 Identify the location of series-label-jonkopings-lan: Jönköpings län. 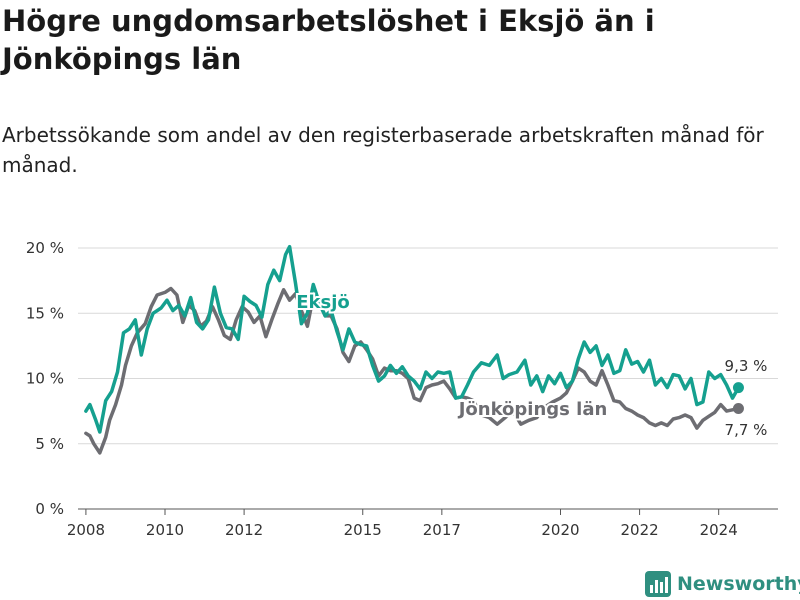
(532, 409).